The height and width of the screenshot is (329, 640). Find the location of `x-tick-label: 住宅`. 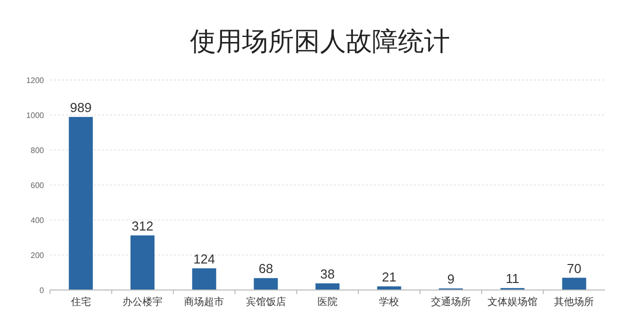

x-tick-label: 住宅 is located at coordinates (80, 302).